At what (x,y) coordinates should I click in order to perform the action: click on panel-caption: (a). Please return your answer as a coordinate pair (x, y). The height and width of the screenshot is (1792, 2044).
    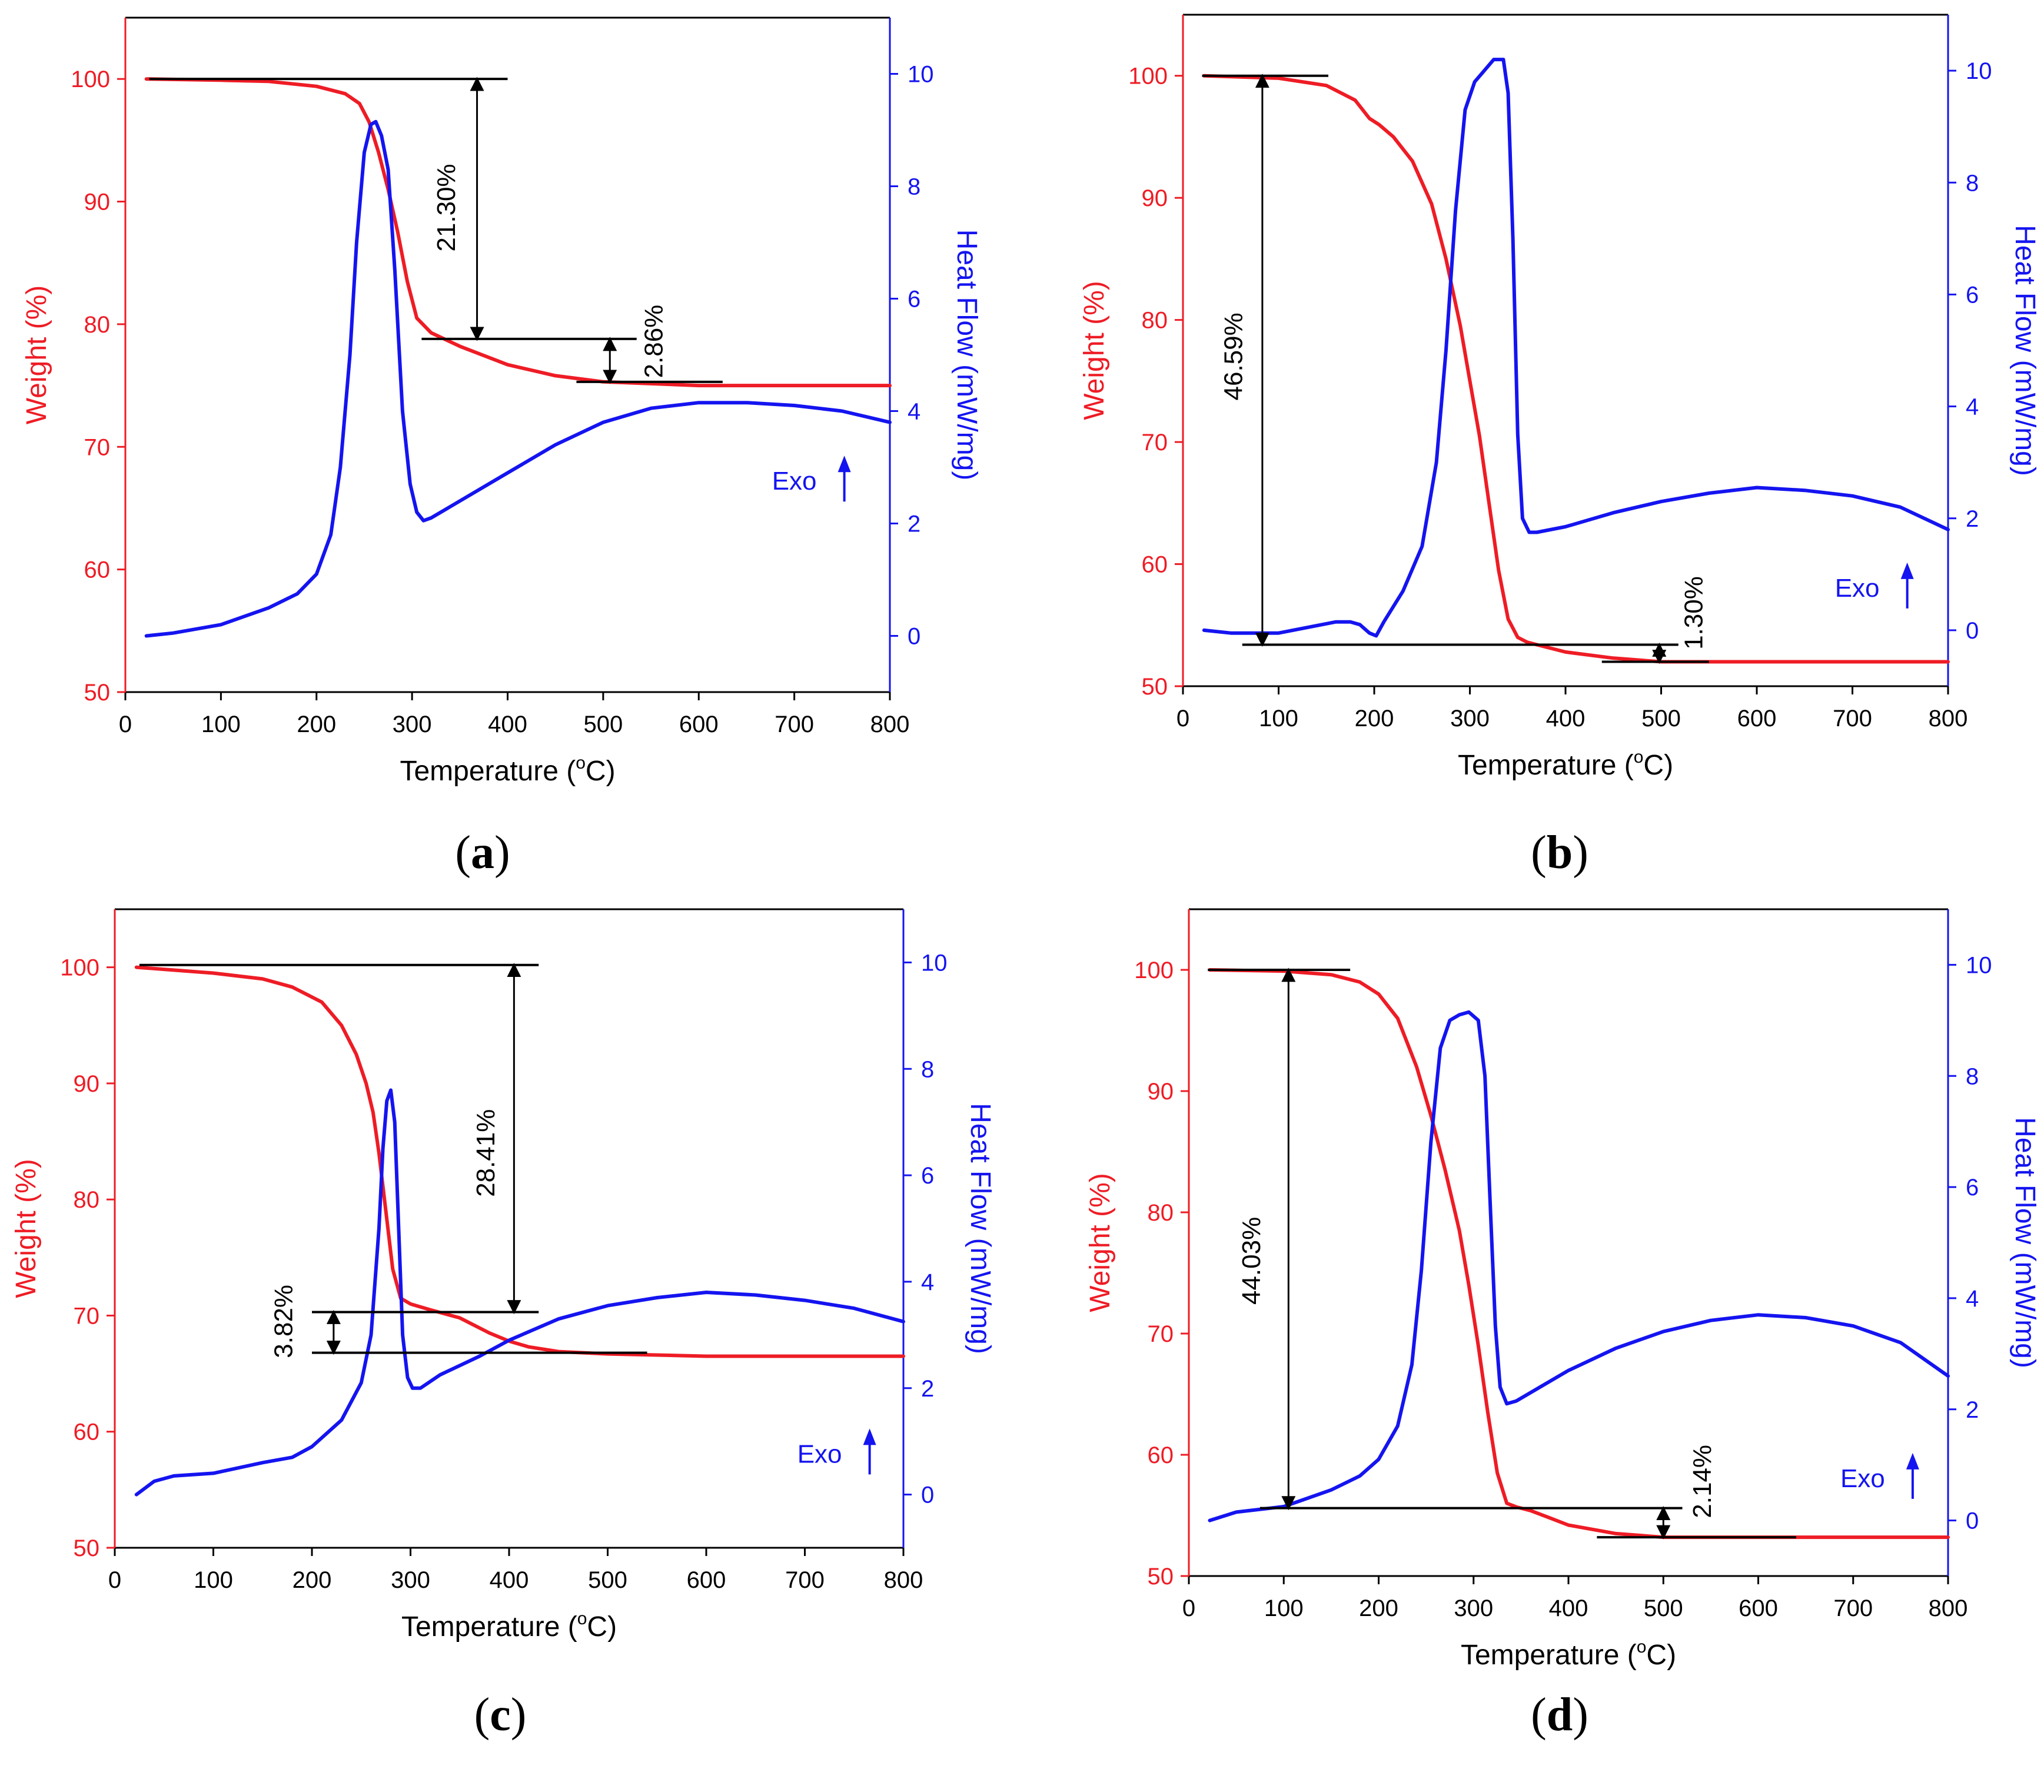
    Looking at the image, I should click on (482, 853).